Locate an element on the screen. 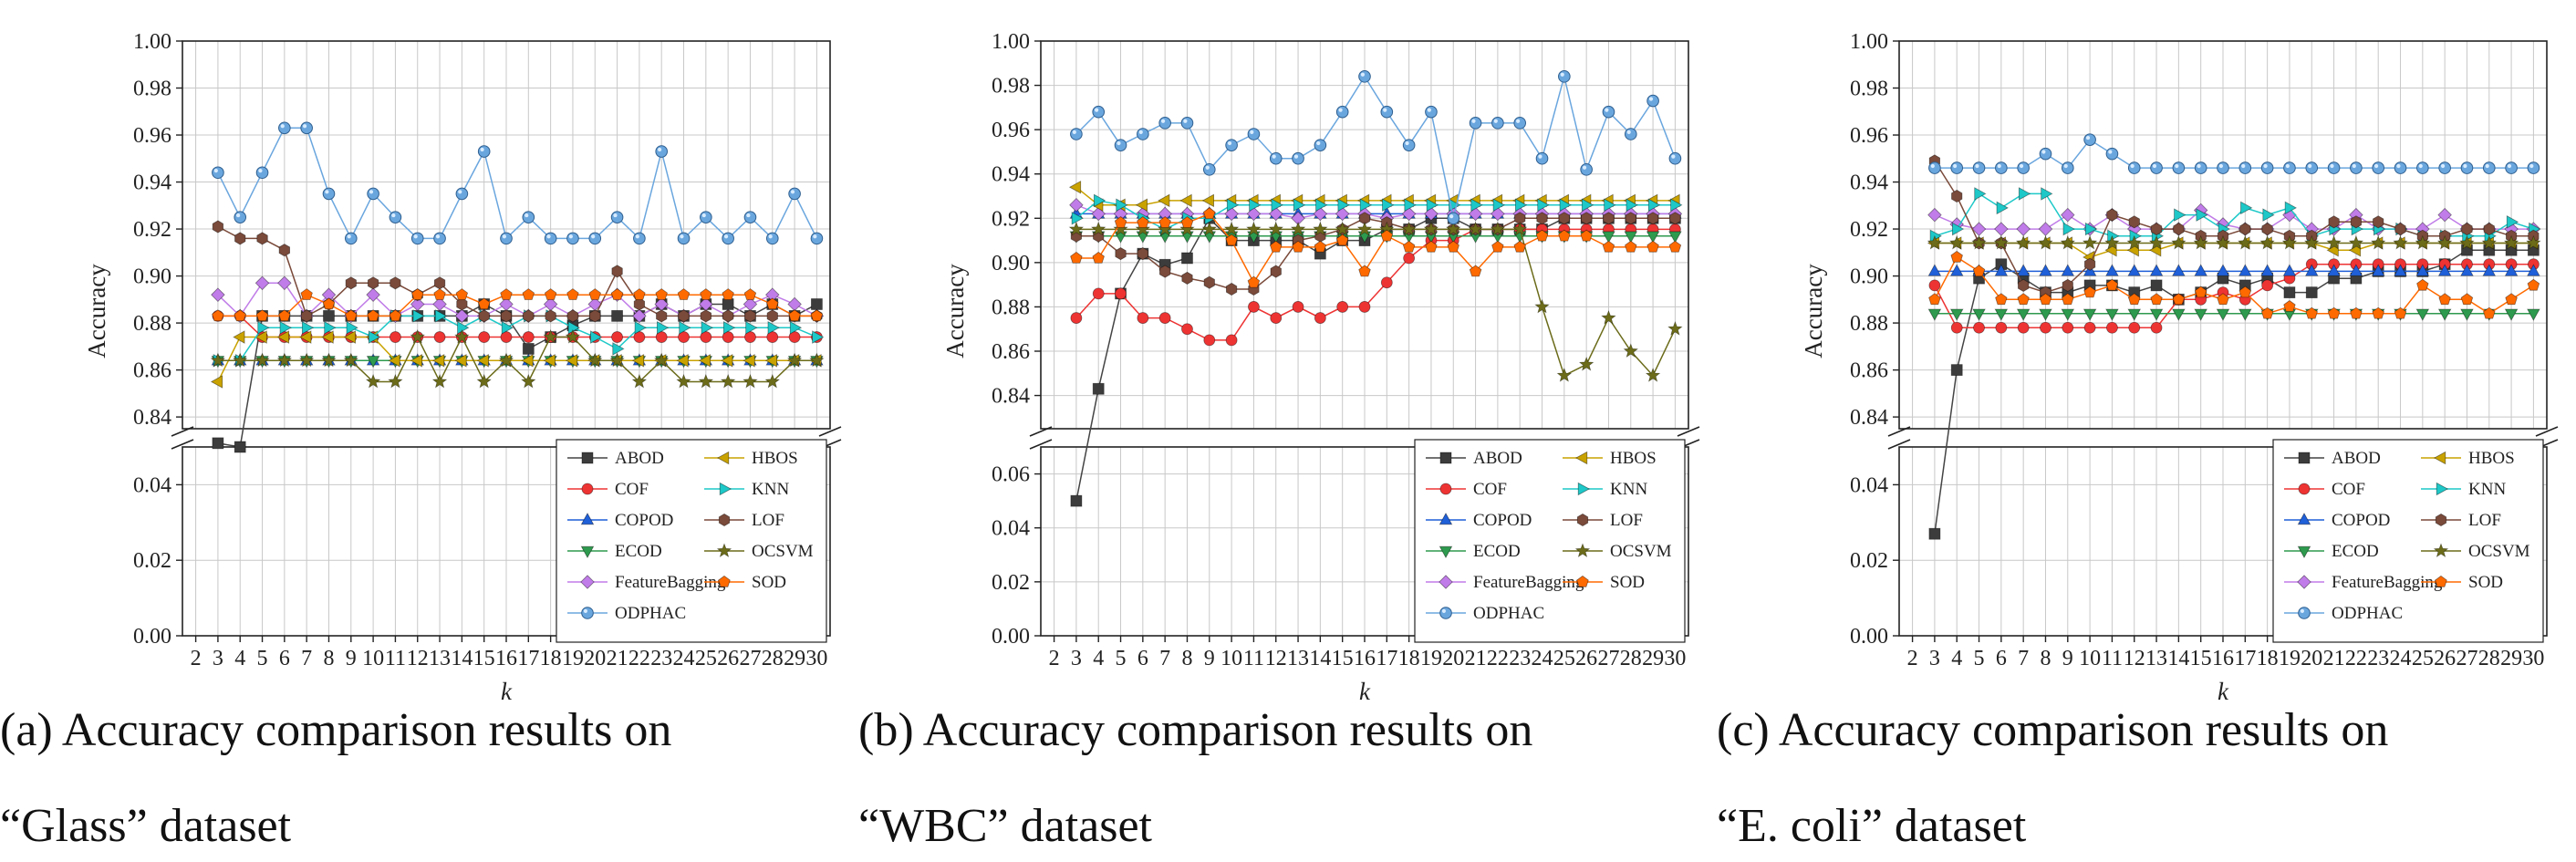  x-tick-label: 5 is located at coordinates (1980, 658).